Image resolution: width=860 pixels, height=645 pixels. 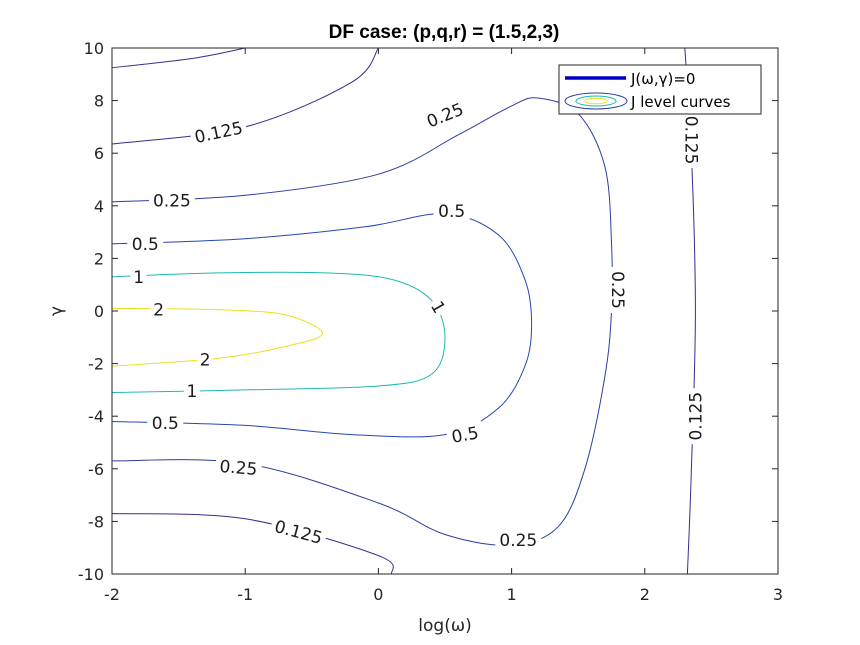 I want to click on x-tick-label: 2, so click(x=645, y=594).